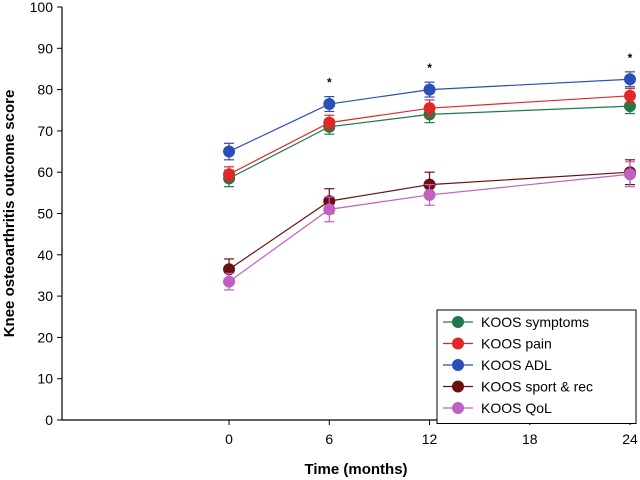 The height and width of the screenshot is (480, 640). I want to click on y-tick-label: 30, so click(45, 296).